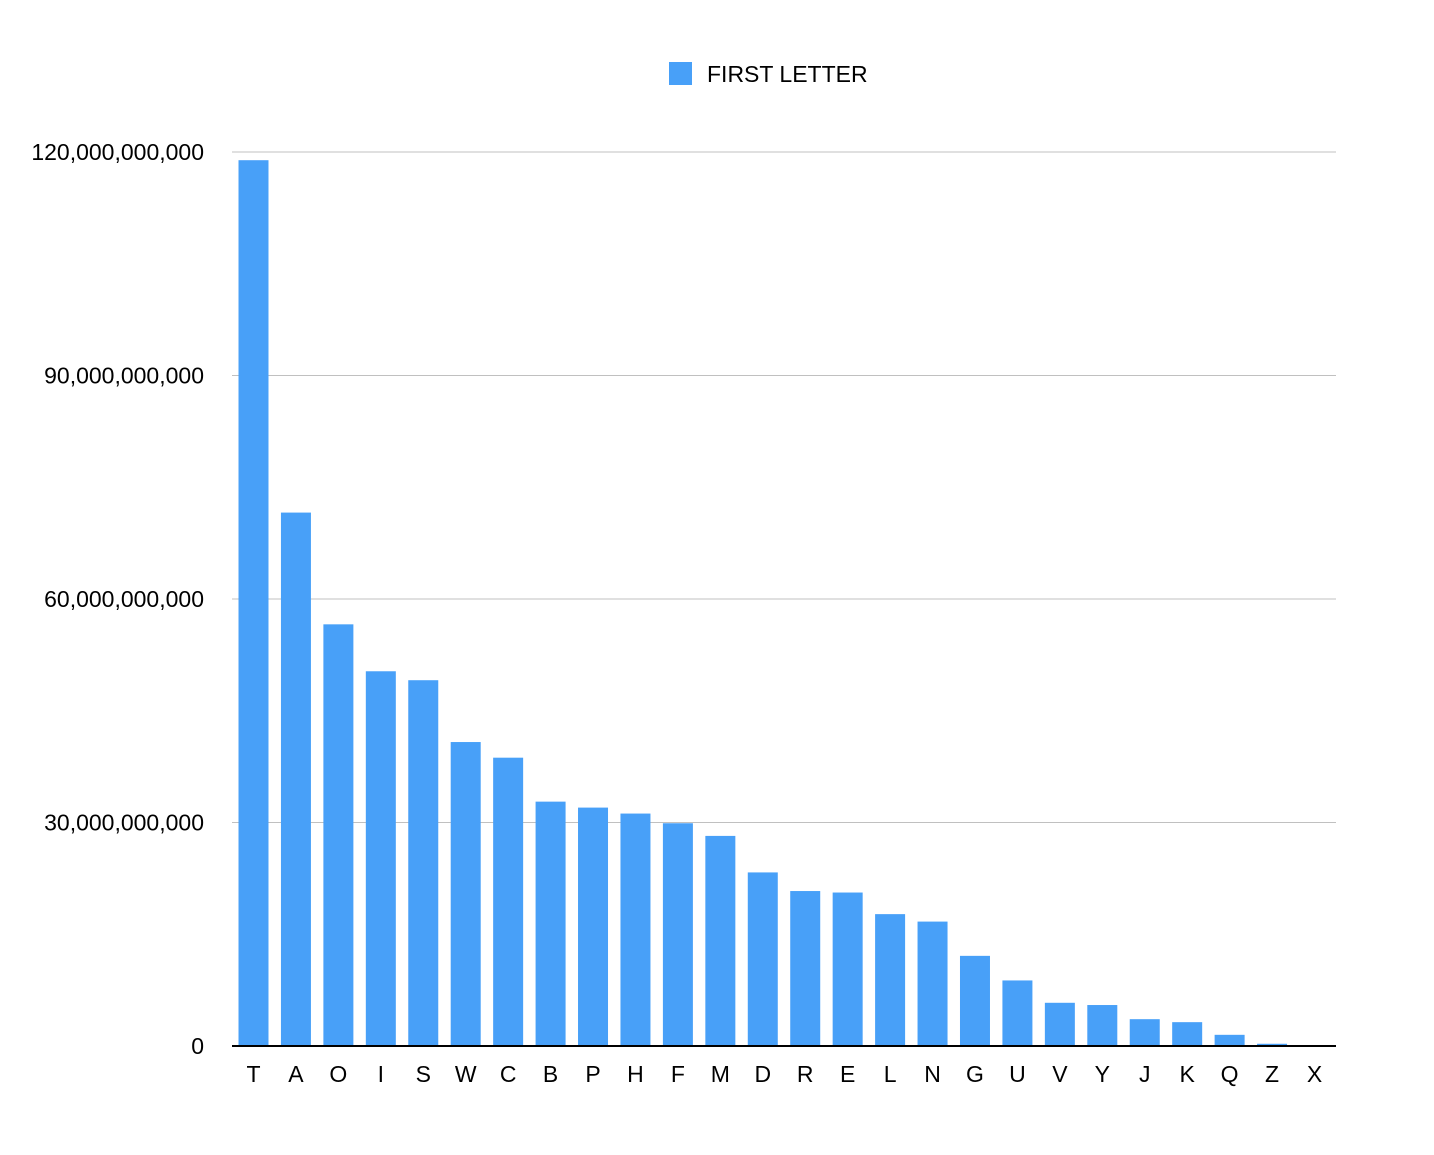  What do you see at coordinates (787, 74) in the screenshot?
I see `legend-label: FIRST LETTER` at bounding box center [787, 74].